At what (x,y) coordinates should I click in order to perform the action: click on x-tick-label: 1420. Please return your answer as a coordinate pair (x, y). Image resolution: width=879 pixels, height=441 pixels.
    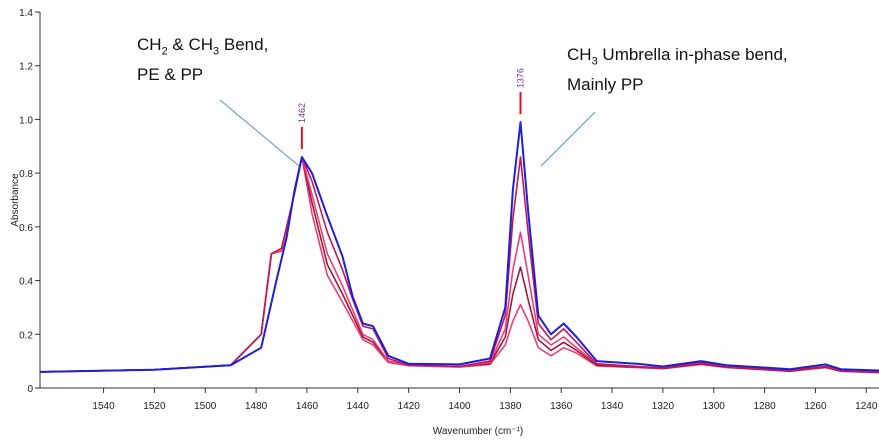
    Looking at the image, I should click on (409, 406).